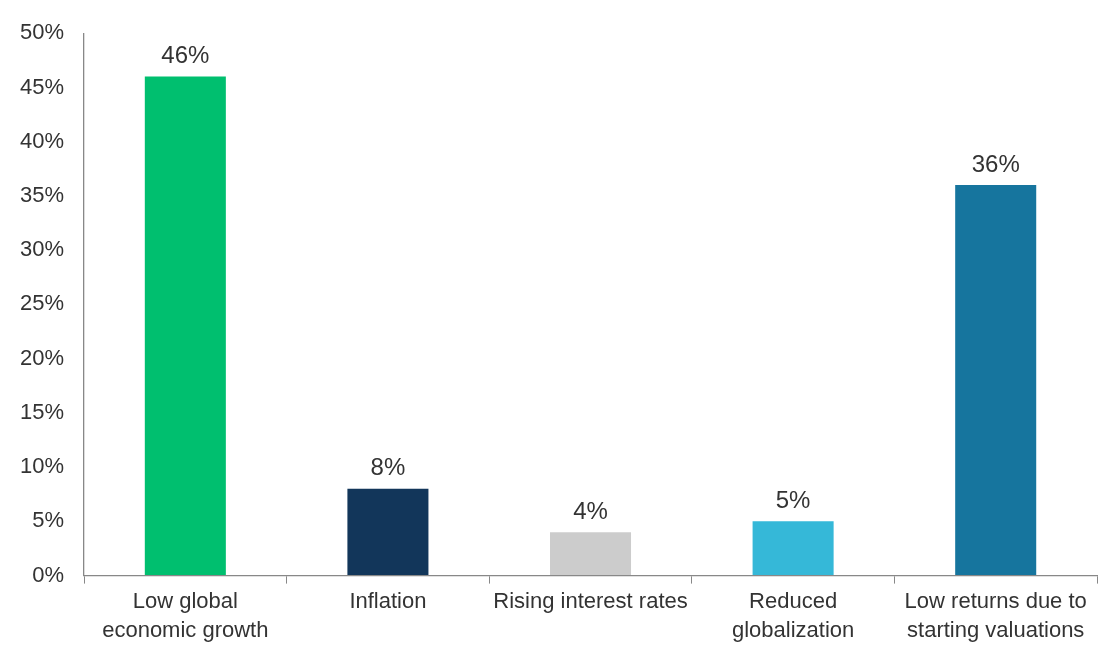 The width and height of the screenshot is (1101, 649). What do you see at coordinates (42, 86) in the screenshot?
I see `y-tick-label: 45%` at bounding box center [42, 86].